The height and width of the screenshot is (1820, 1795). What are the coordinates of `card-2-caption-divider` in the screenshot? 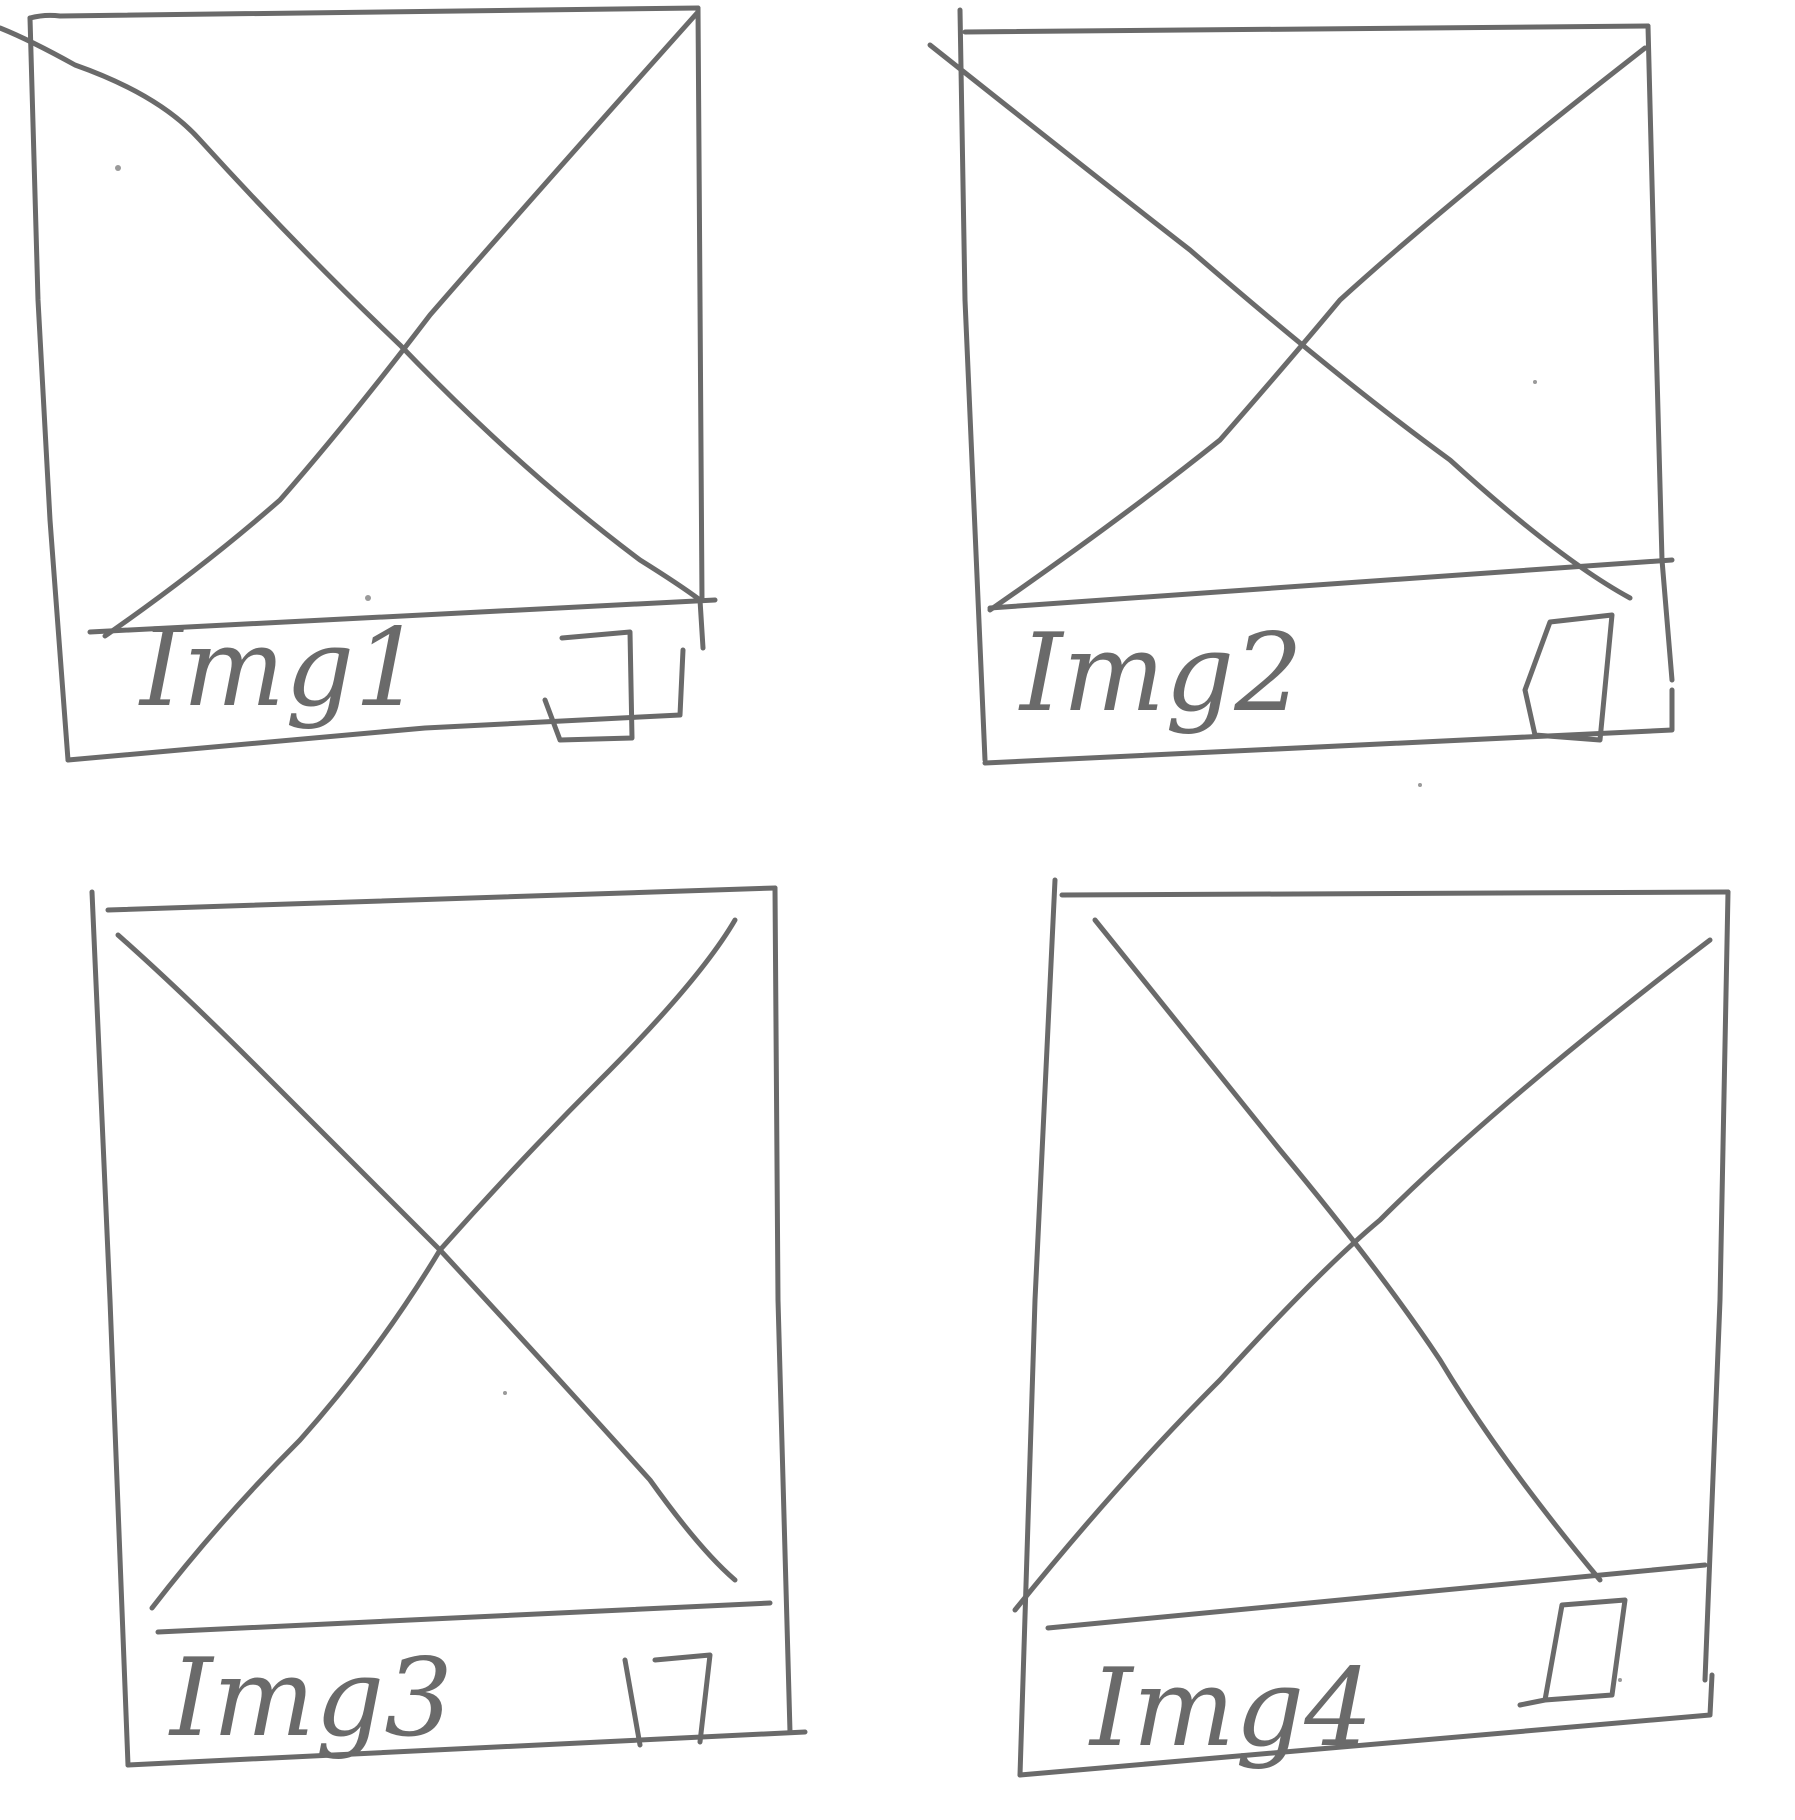 It's located at (1331, 584).